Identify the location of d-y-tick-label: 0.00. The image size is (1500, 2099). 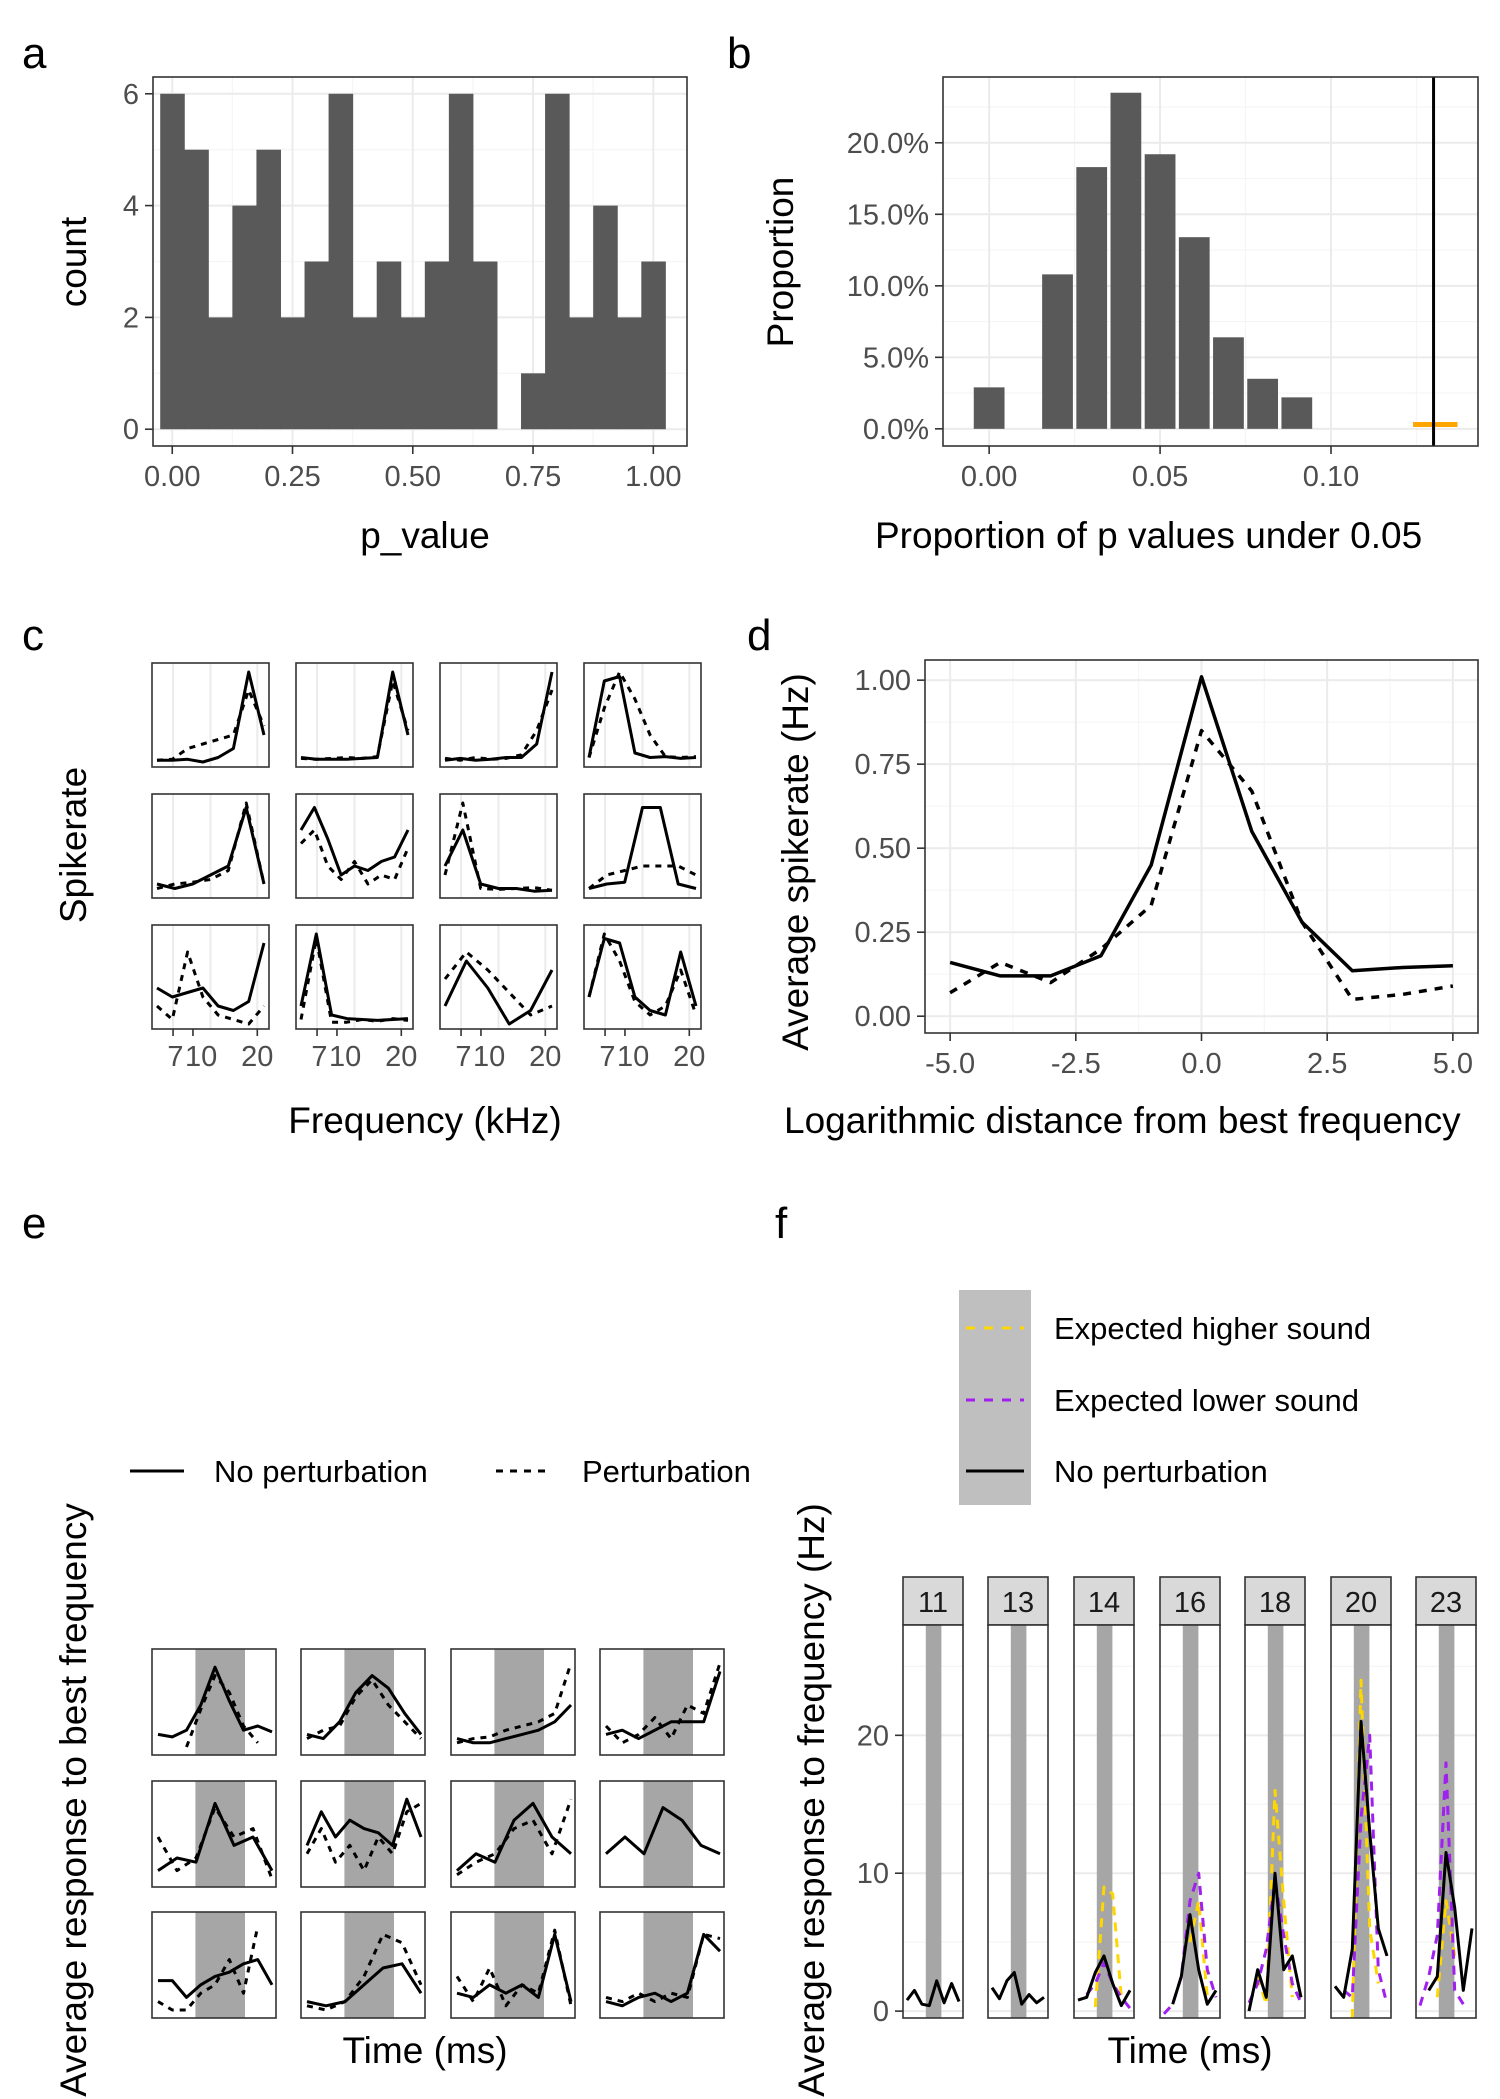
(883, 1017).